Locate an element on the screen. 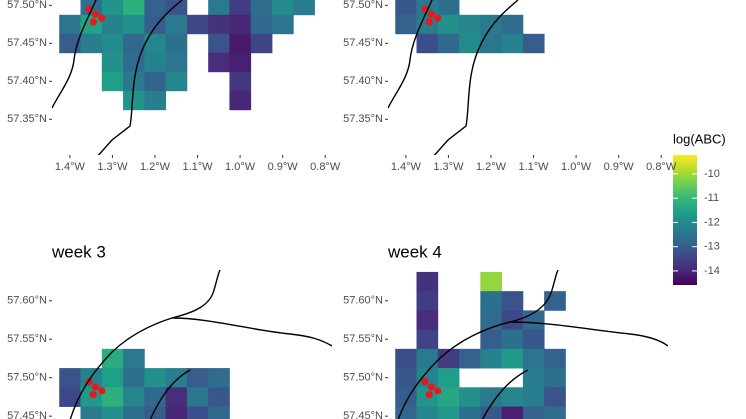 This screenshot has width=746, height=419. colorbar-tick-label: -10 is located at coordinates (712, 174).